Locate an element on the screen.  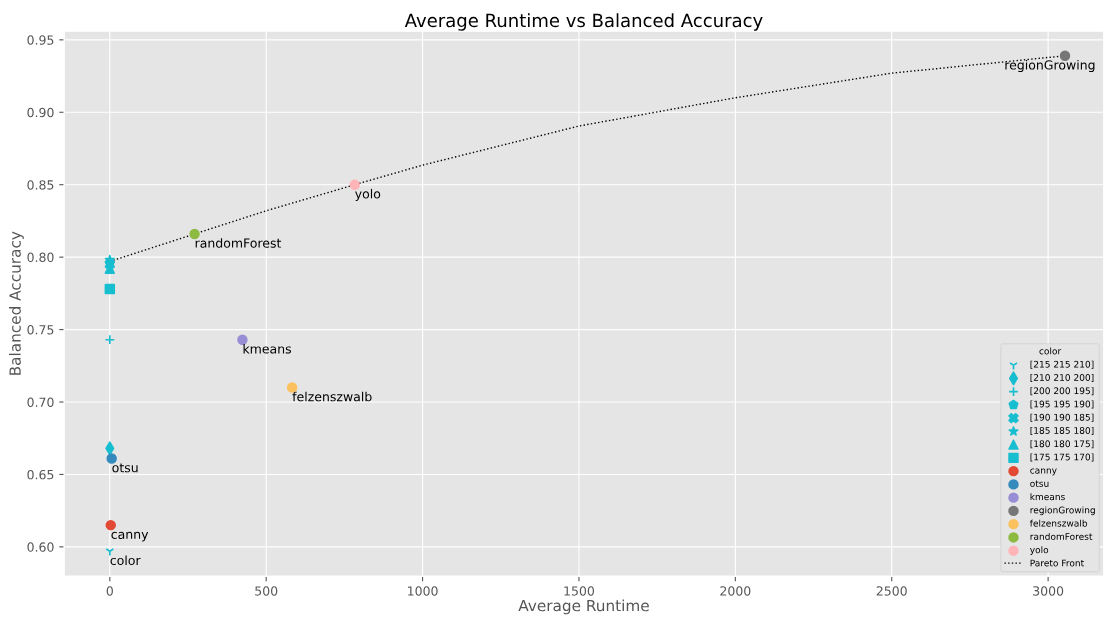
x-tick-label: 500 is located at coordinates (266, 591).